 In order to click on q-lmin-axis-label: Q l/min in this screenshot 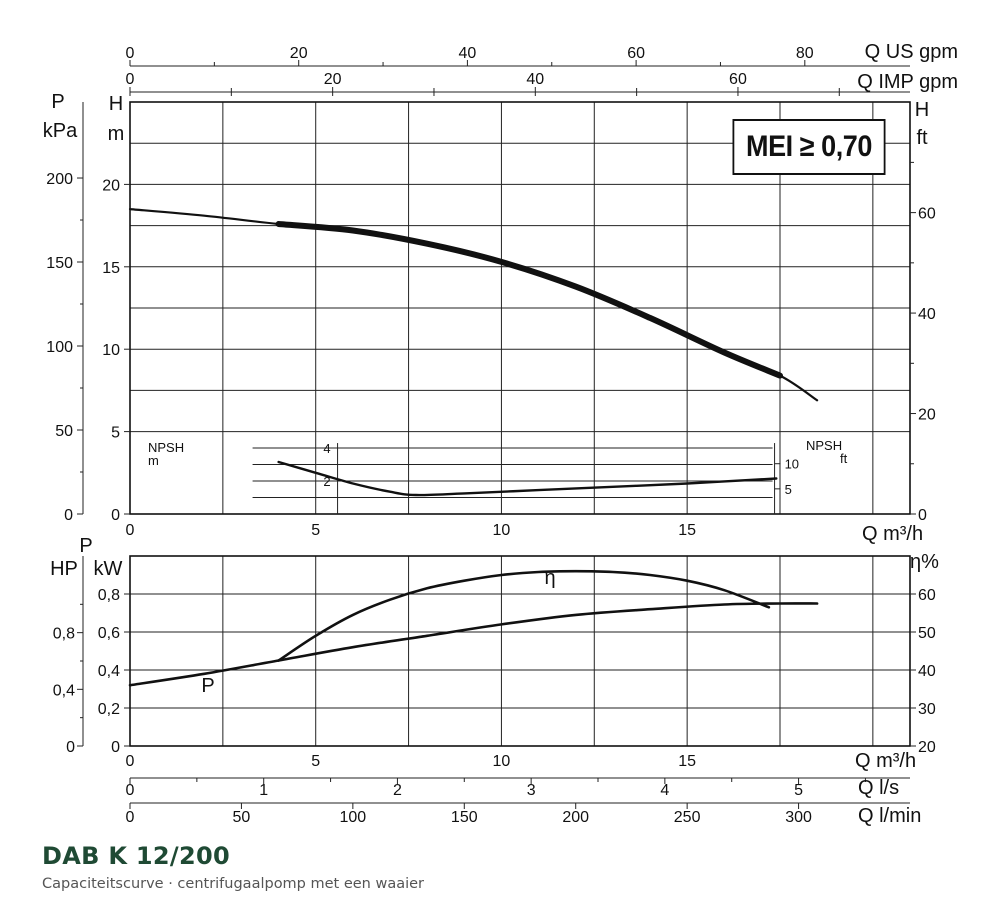, I will do `click(889, 816)`.